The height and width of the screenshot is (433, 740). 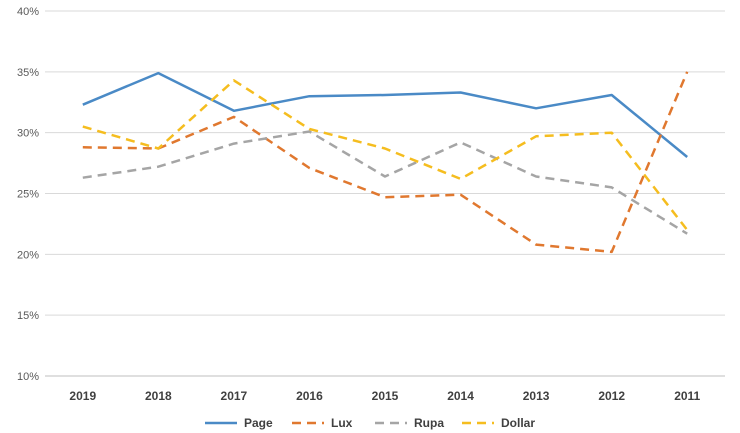 What do you see at coordinates (28, 73) in the screenshot?
I see `y-tick-label: 35%` at bounding box center [28, 73].